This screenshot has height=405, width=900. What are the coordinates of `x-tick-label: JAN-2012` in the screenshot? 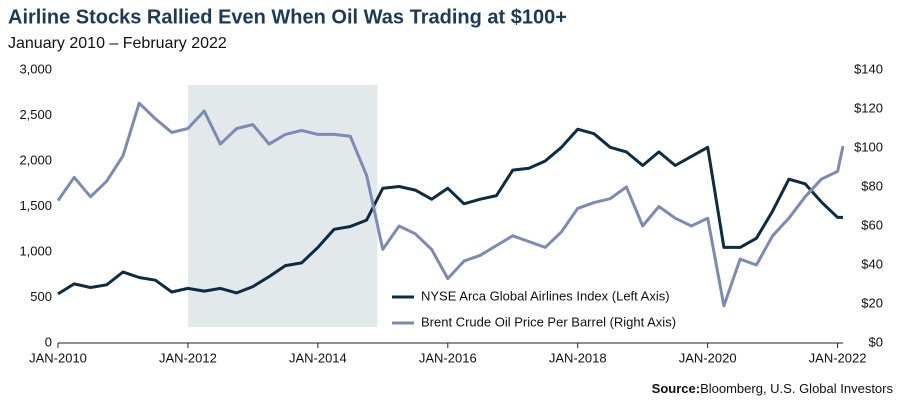 It's located at (188, 357).